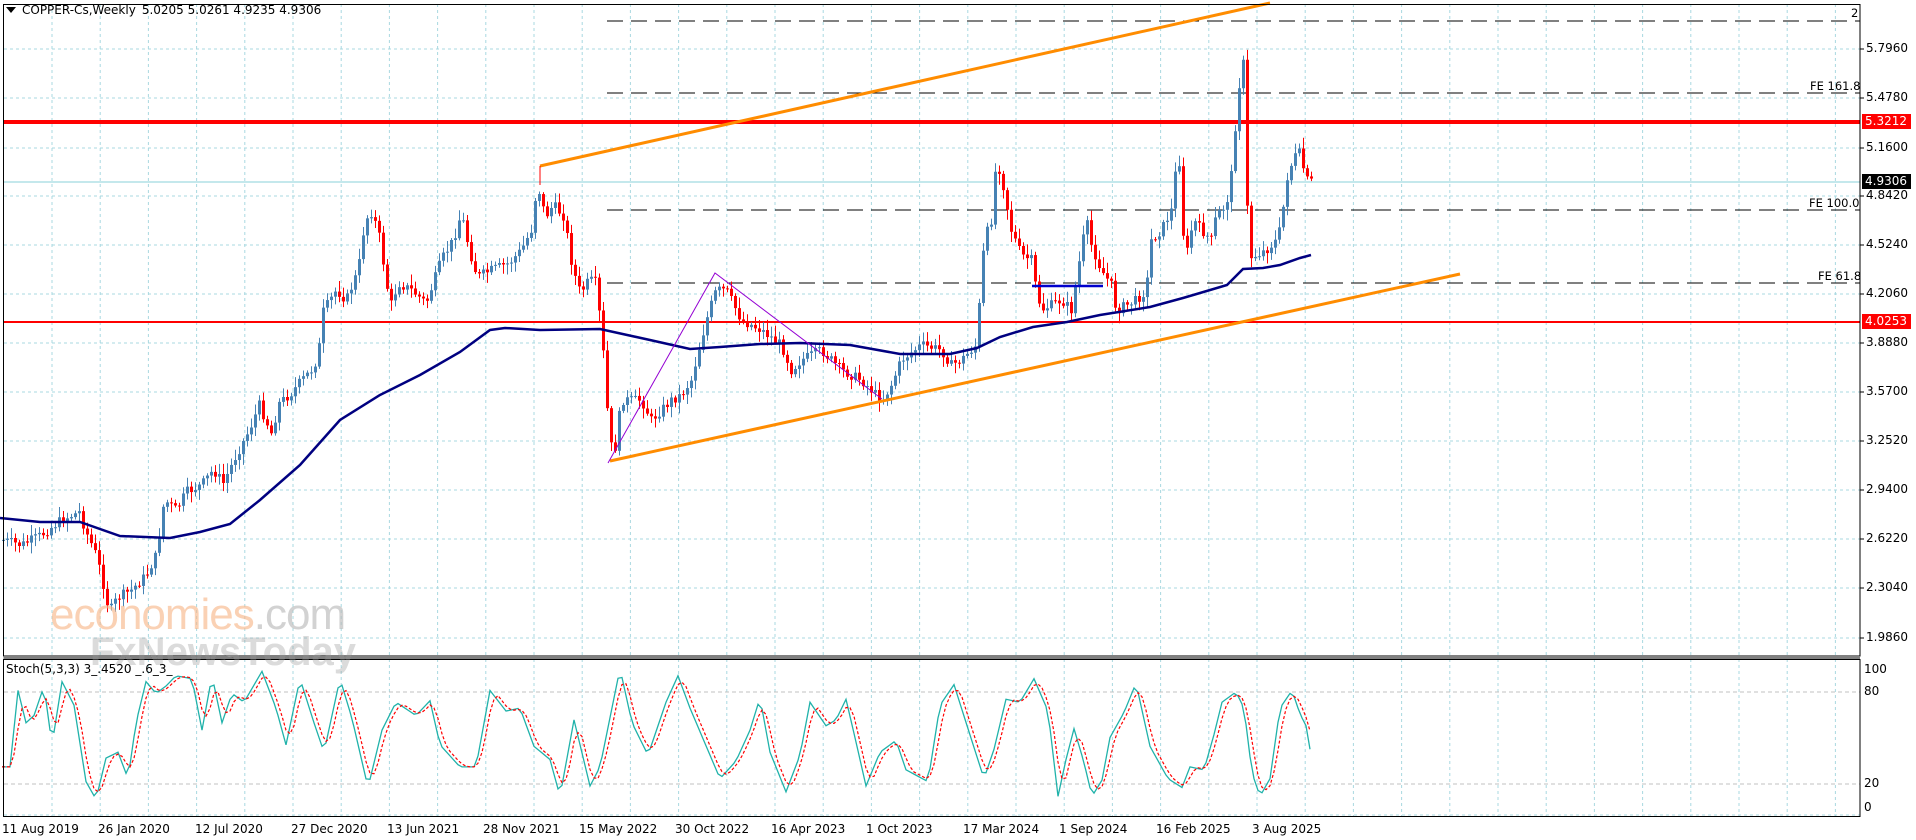 This screenshot has width=1916, height=840. I want to click on date-label: 30 Oct 2022, so click(712, 829).